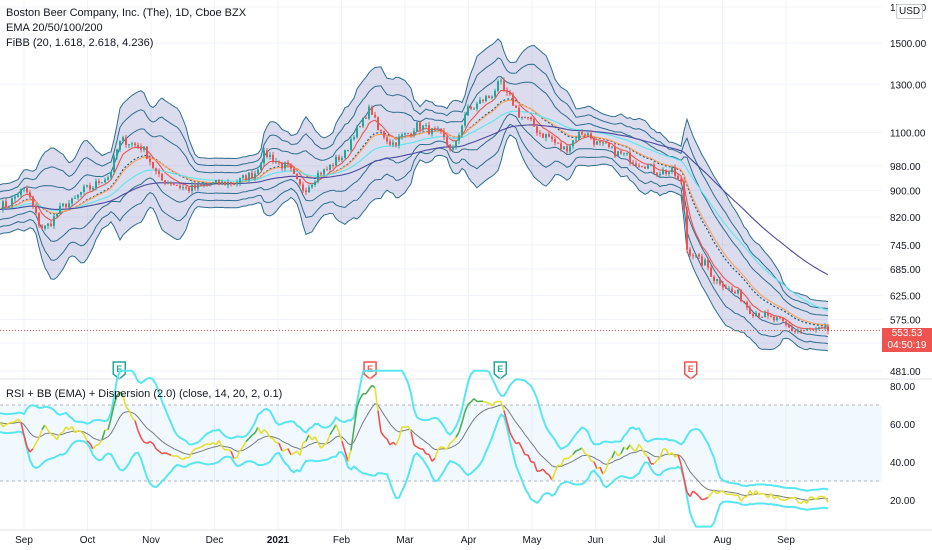 The image size is (932, 550). Describe the element at coordinates (905, 191) in the screenshot. I see `price-tick-label: 900.00` at that location.